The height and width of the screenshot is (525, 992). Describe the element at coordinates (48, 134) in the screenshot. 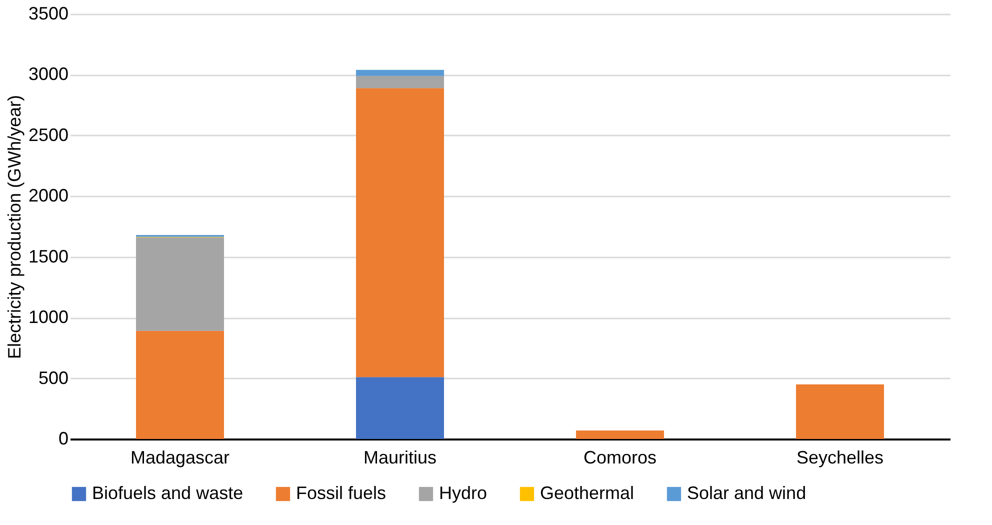

I see `y-tick-label: 2500` at that location.